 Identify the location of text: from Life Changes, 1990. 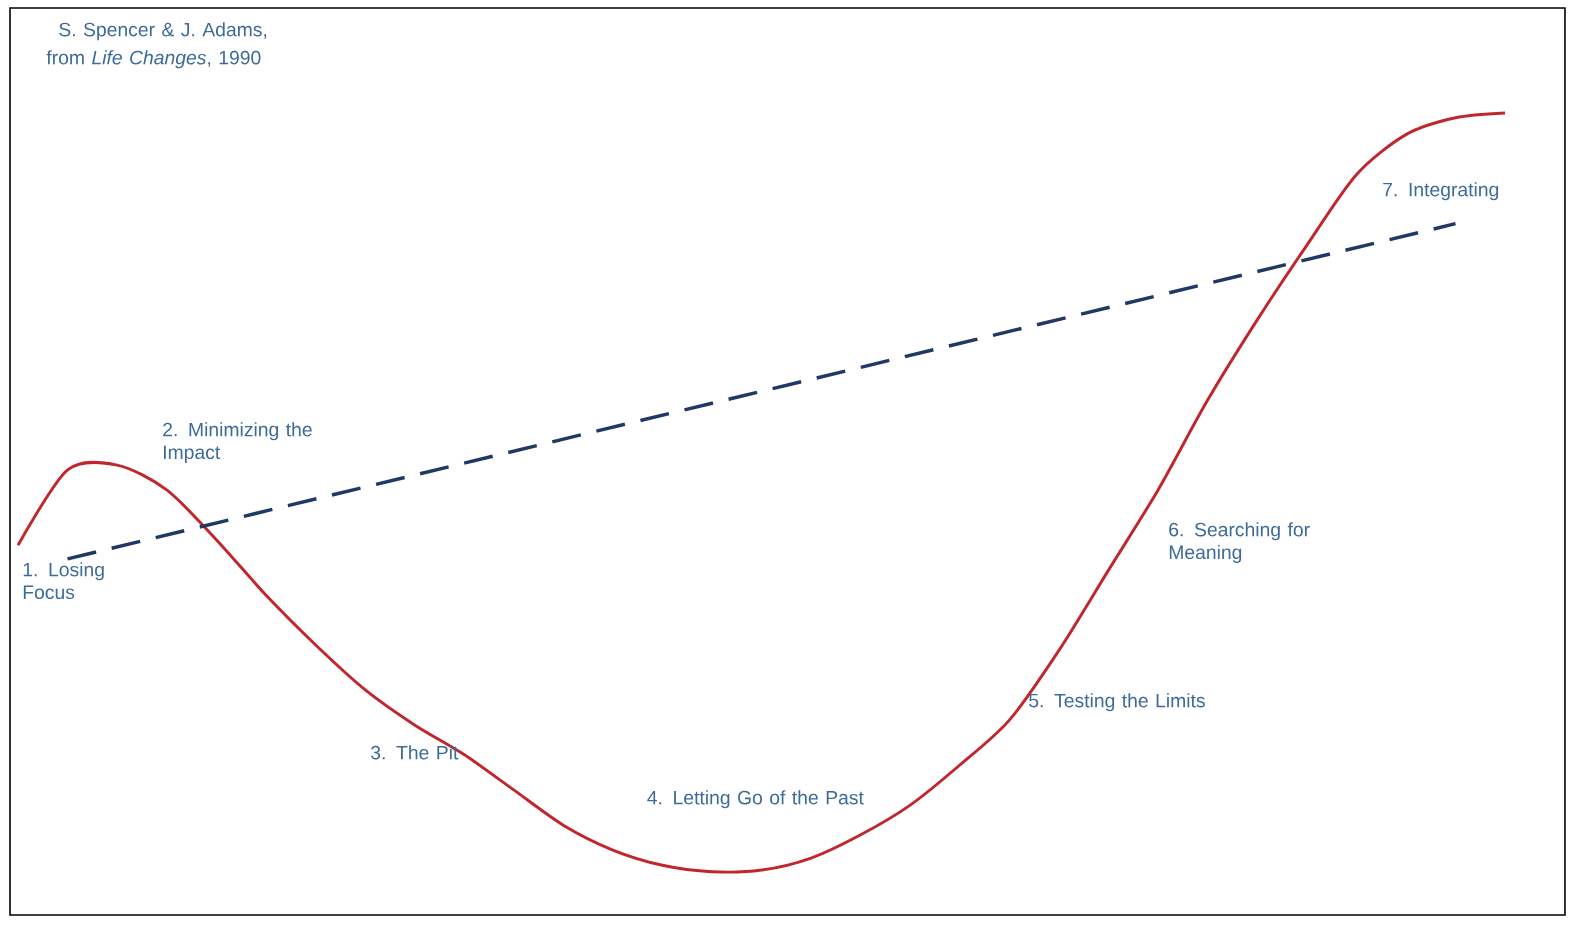
(153, 59).